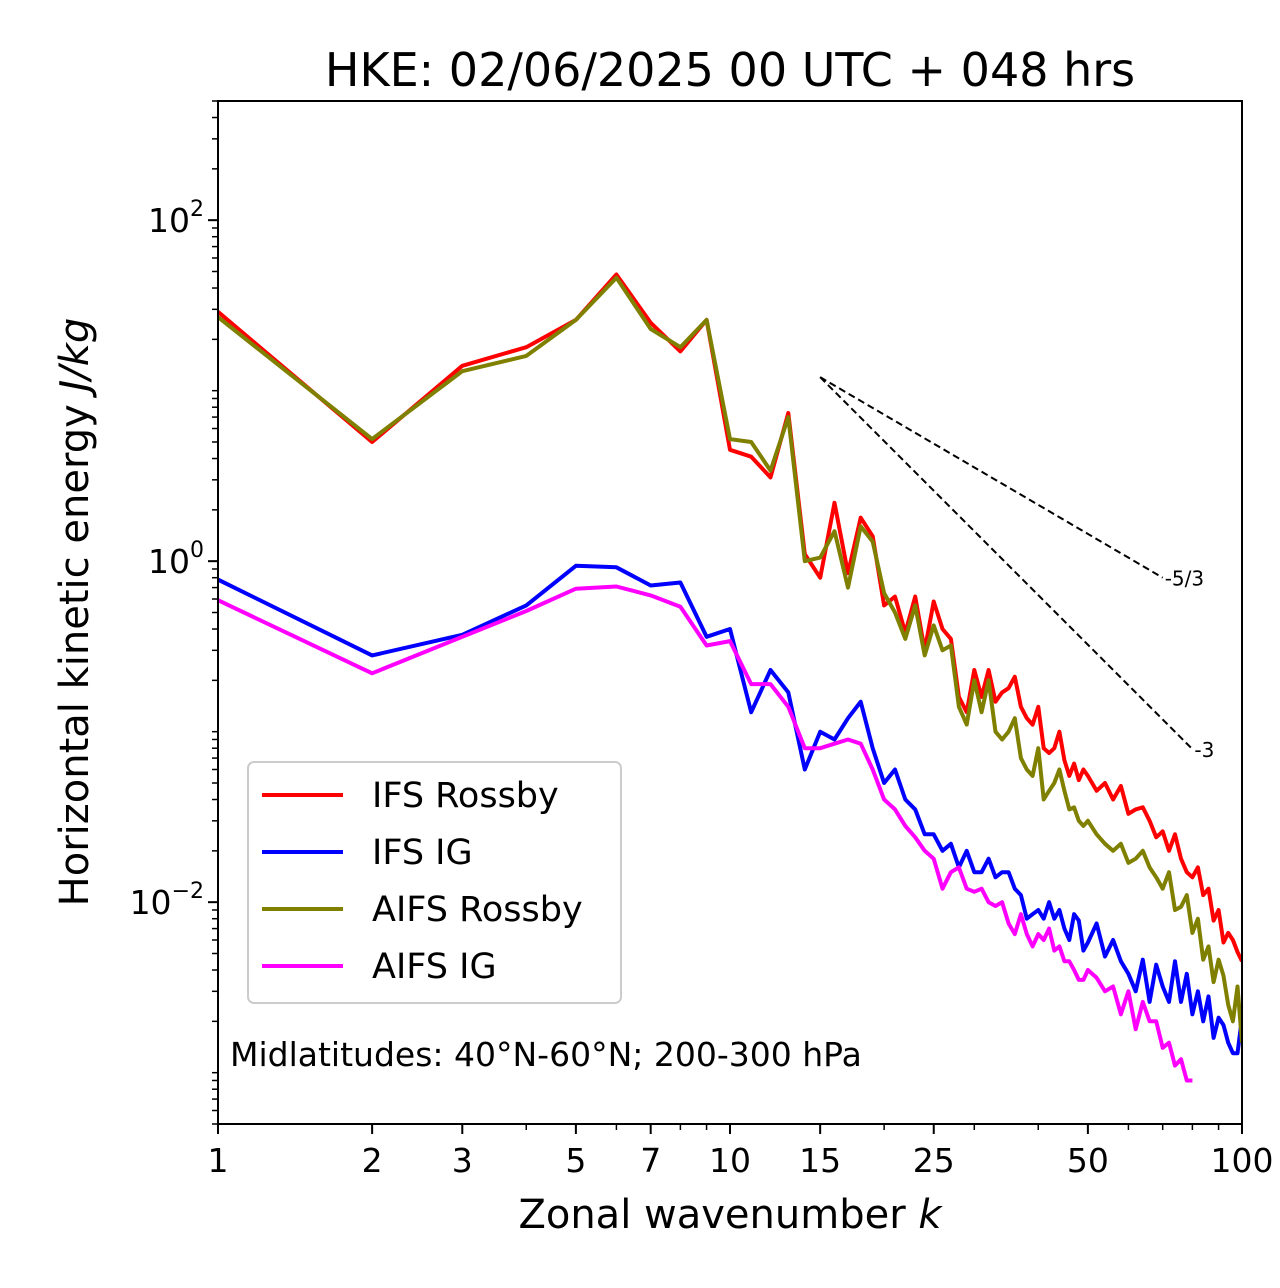 Image resolution: width=1280 pixels, height=1288 pixels. Describe the element at coordinates (176, 218) in the screenshot. I see `y-tick-label: 10²` at that location.